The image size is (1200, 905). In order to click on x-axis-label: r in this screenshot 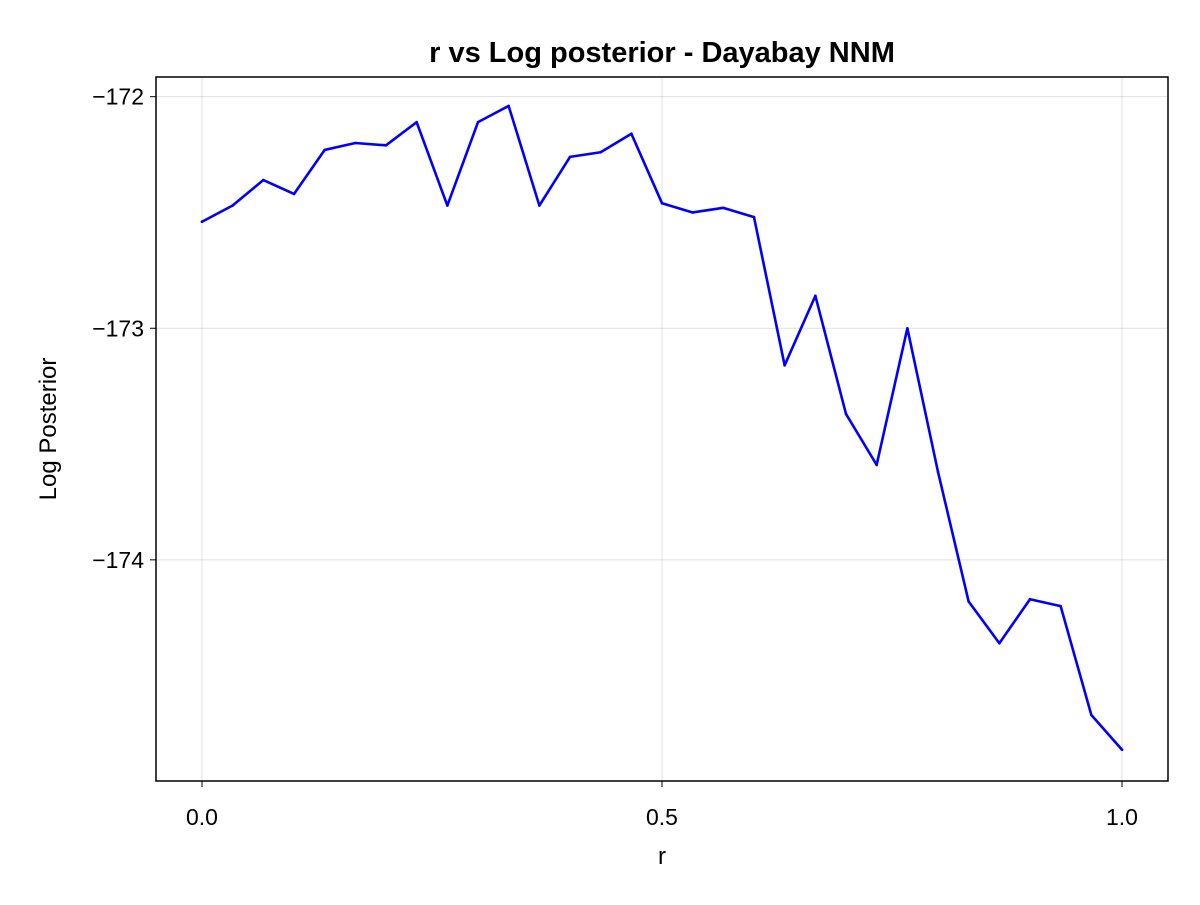, I will do `click(662, 856)`.